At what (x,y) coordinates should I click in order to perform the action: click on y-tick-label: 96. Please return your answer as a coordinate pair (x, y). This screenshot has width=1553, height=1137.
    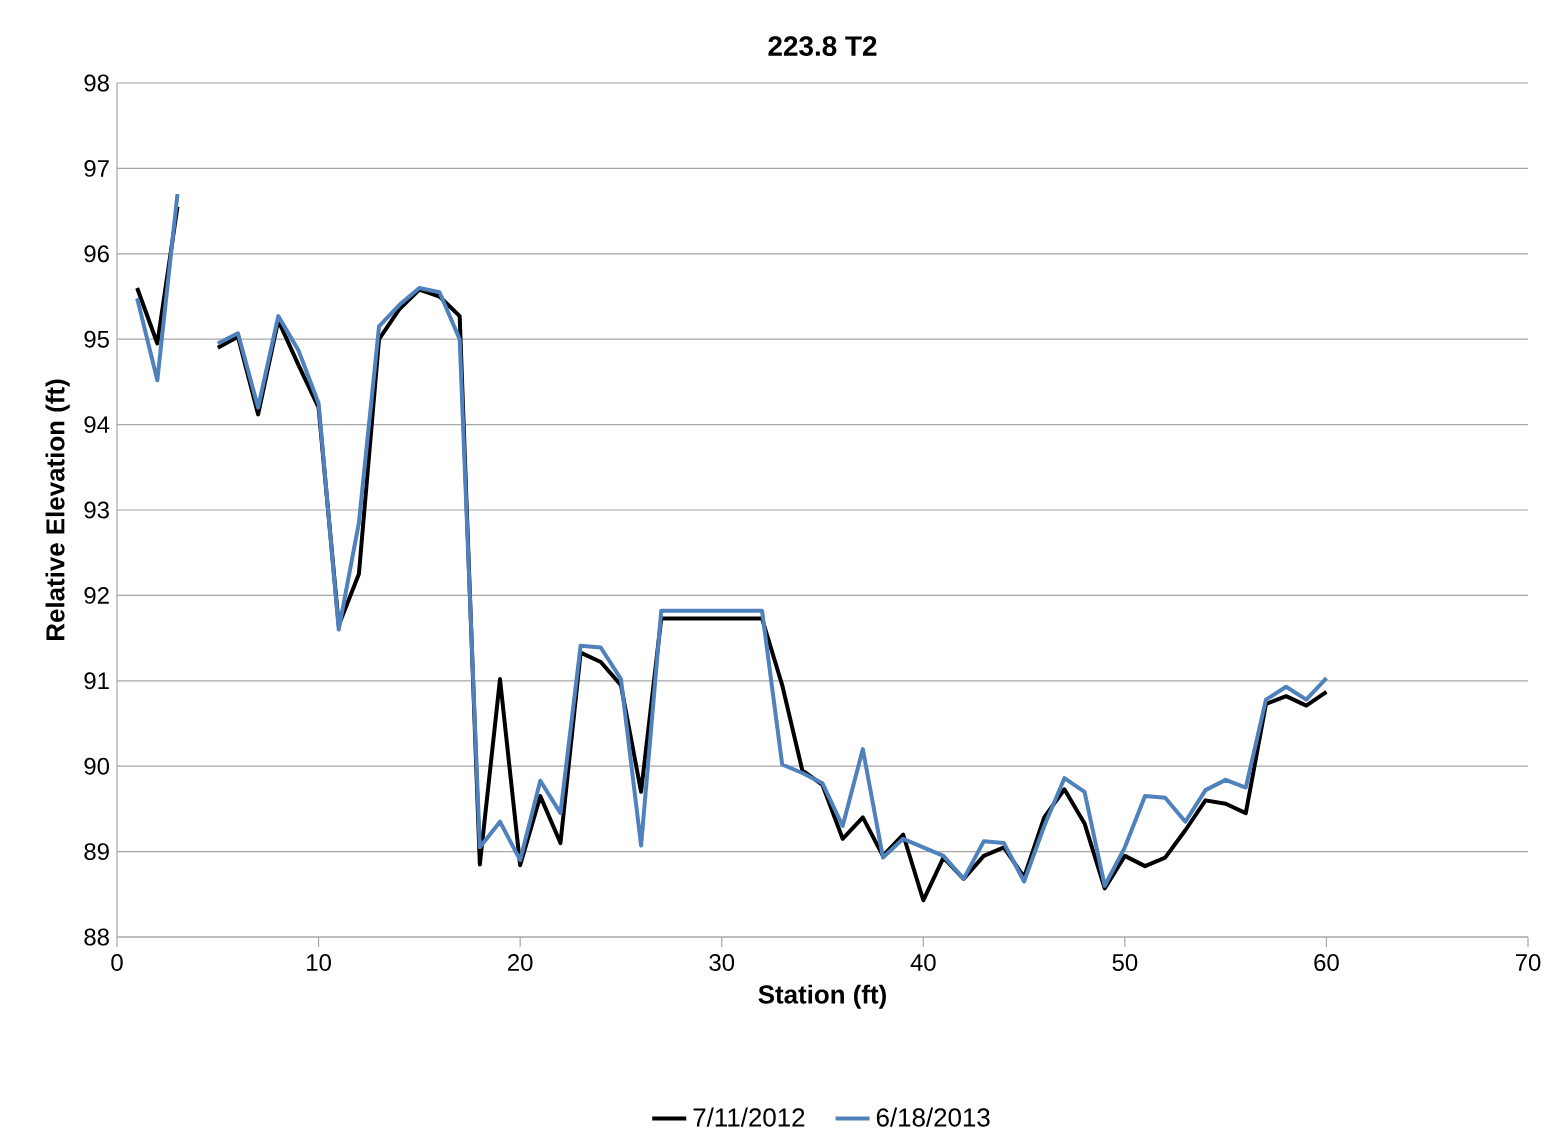
    Looking at the image, I should click on (96, 254).